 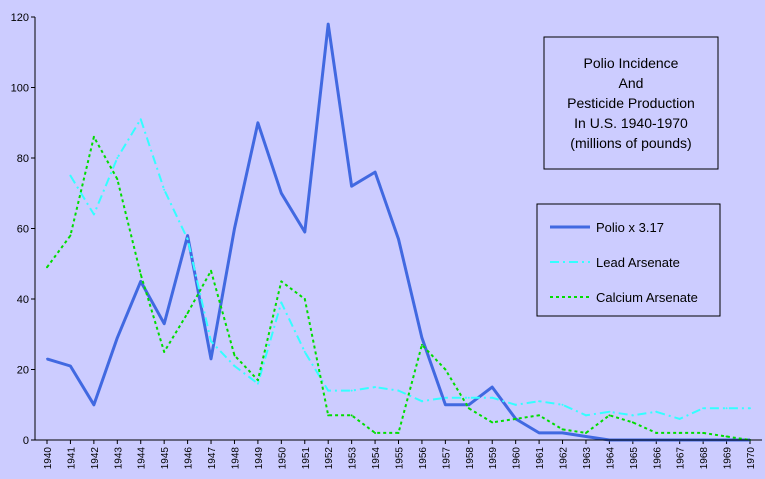 What do you see at coordinates (48, 458) in the screenshot?
I see `x-tick-label: 1940` at bounding box center [48, 458].